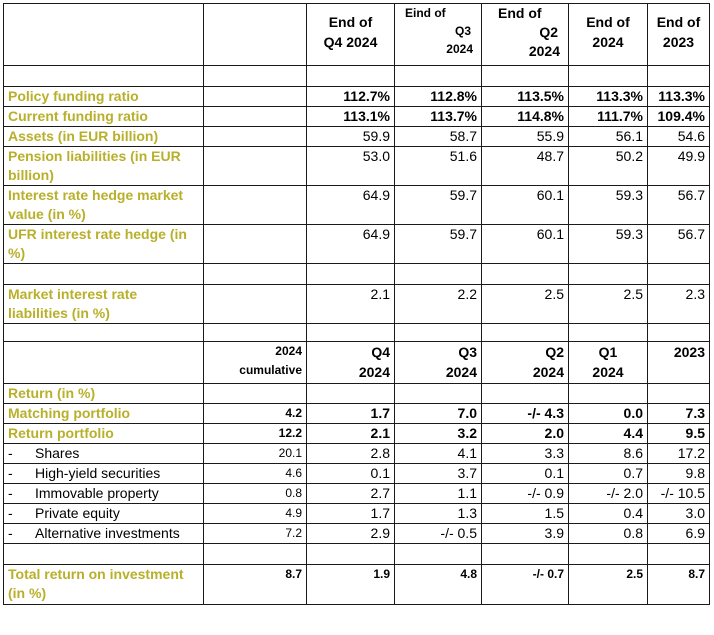 This screenshot has height=635, width=714. Describe the element at coordinates (608, 166) in the screenshot. I see `cell-value: 50.2` at that location.